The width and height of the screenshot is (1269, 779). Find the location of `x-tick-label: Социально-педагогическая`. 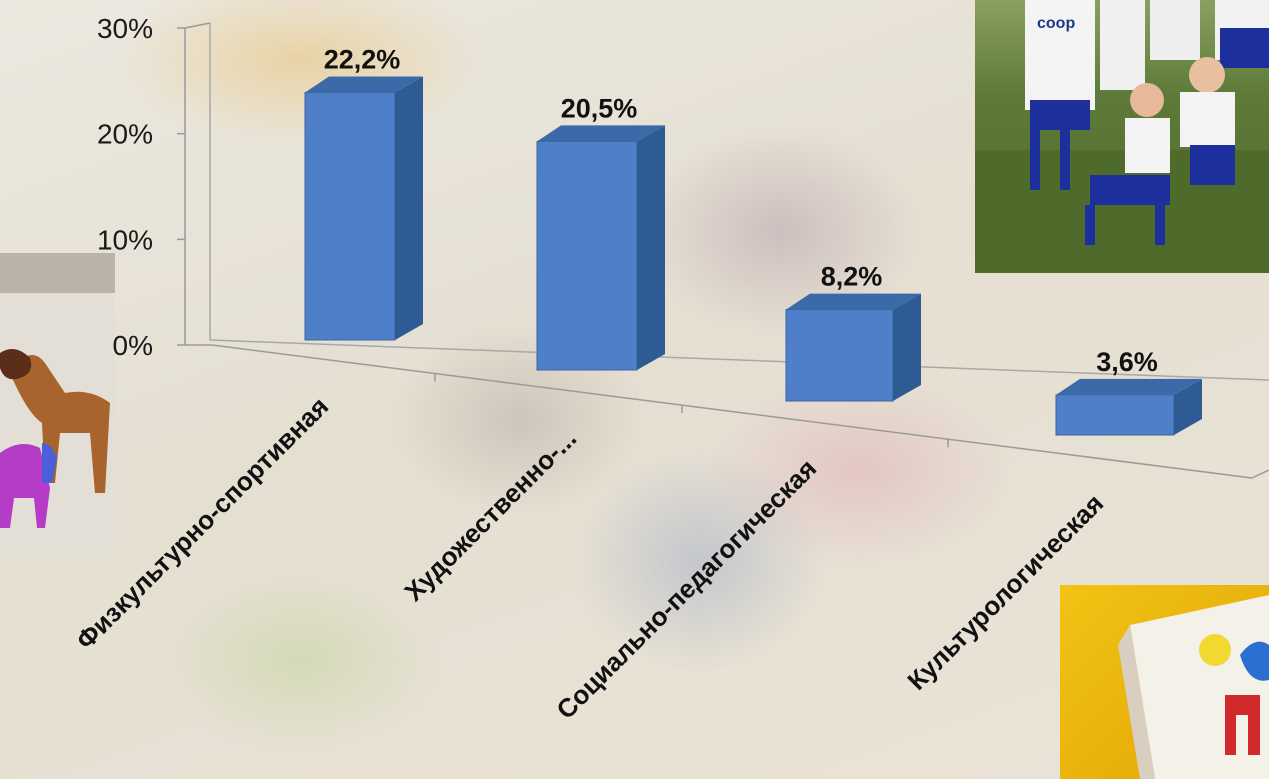

x-tick-label: Социально-педагогическая is located at coordinates (686, 589).